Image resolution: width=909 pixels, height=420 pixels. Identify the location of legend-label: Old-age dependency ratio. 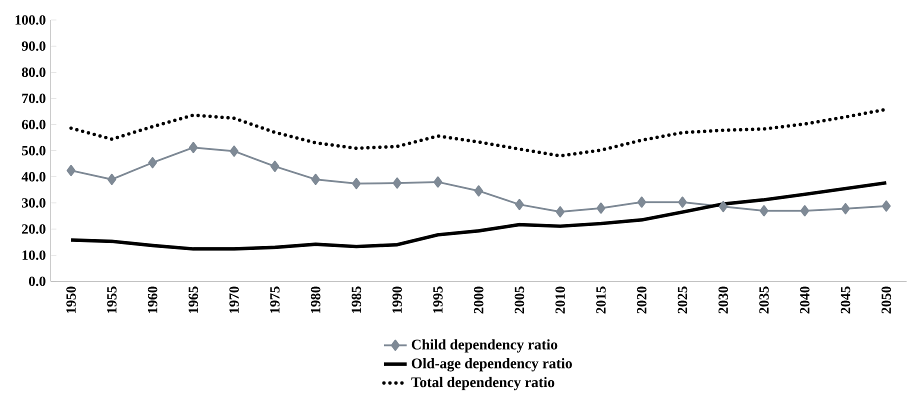
(492, 365).